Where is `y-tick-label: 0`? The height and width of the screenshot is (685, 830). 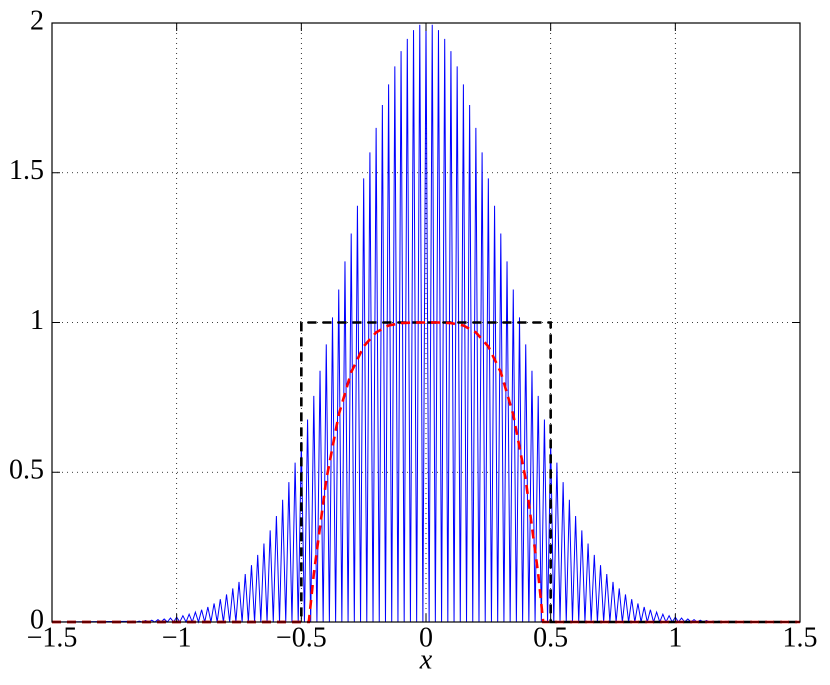 y-tick-label: 0 is located at coordinates (37, 619).